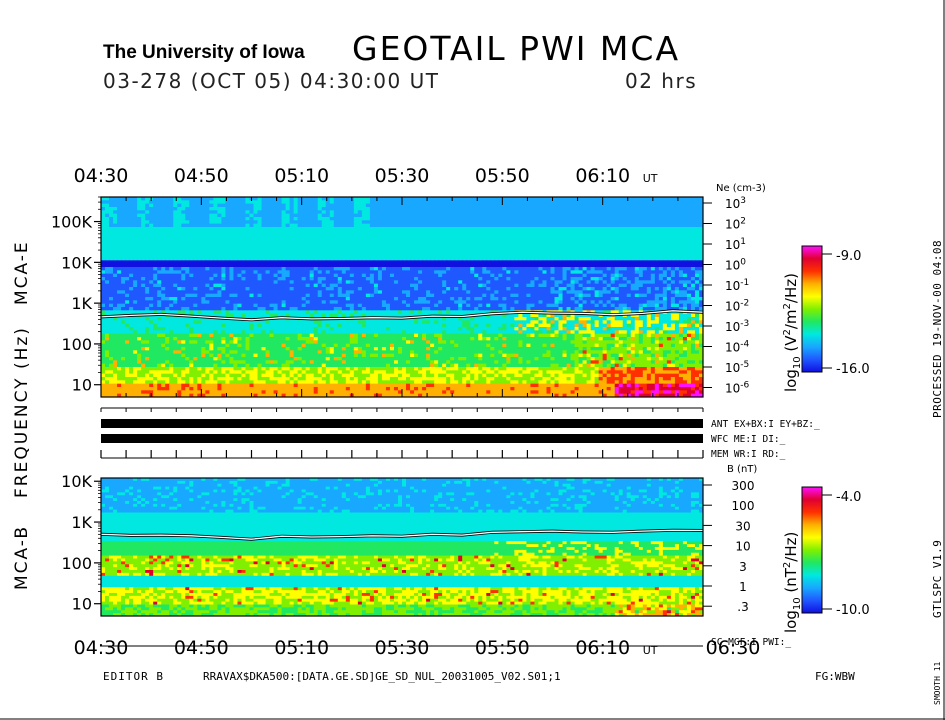  I want to click on mca-b-trace, so click(402, 534).